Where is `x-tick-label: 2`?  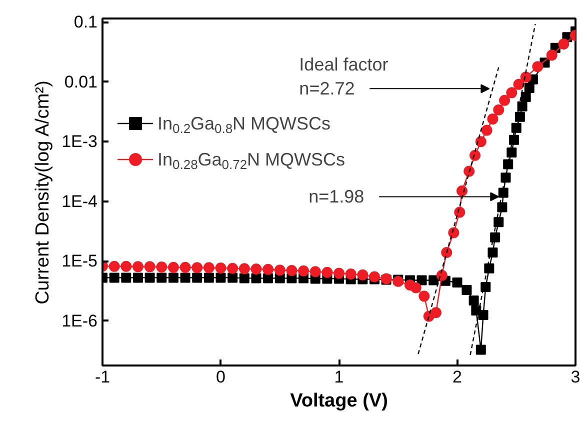 x-tick-label: 2 is located at coordinates (457, 377).